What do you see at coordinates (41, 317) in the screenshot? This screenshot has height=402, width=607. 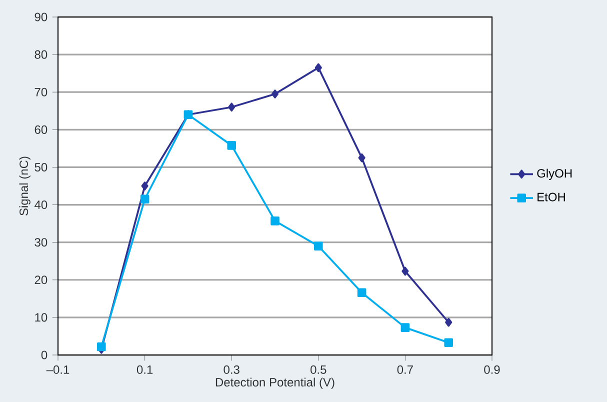 I see `y-tick-label: 10` at bounding box center [41, 317].